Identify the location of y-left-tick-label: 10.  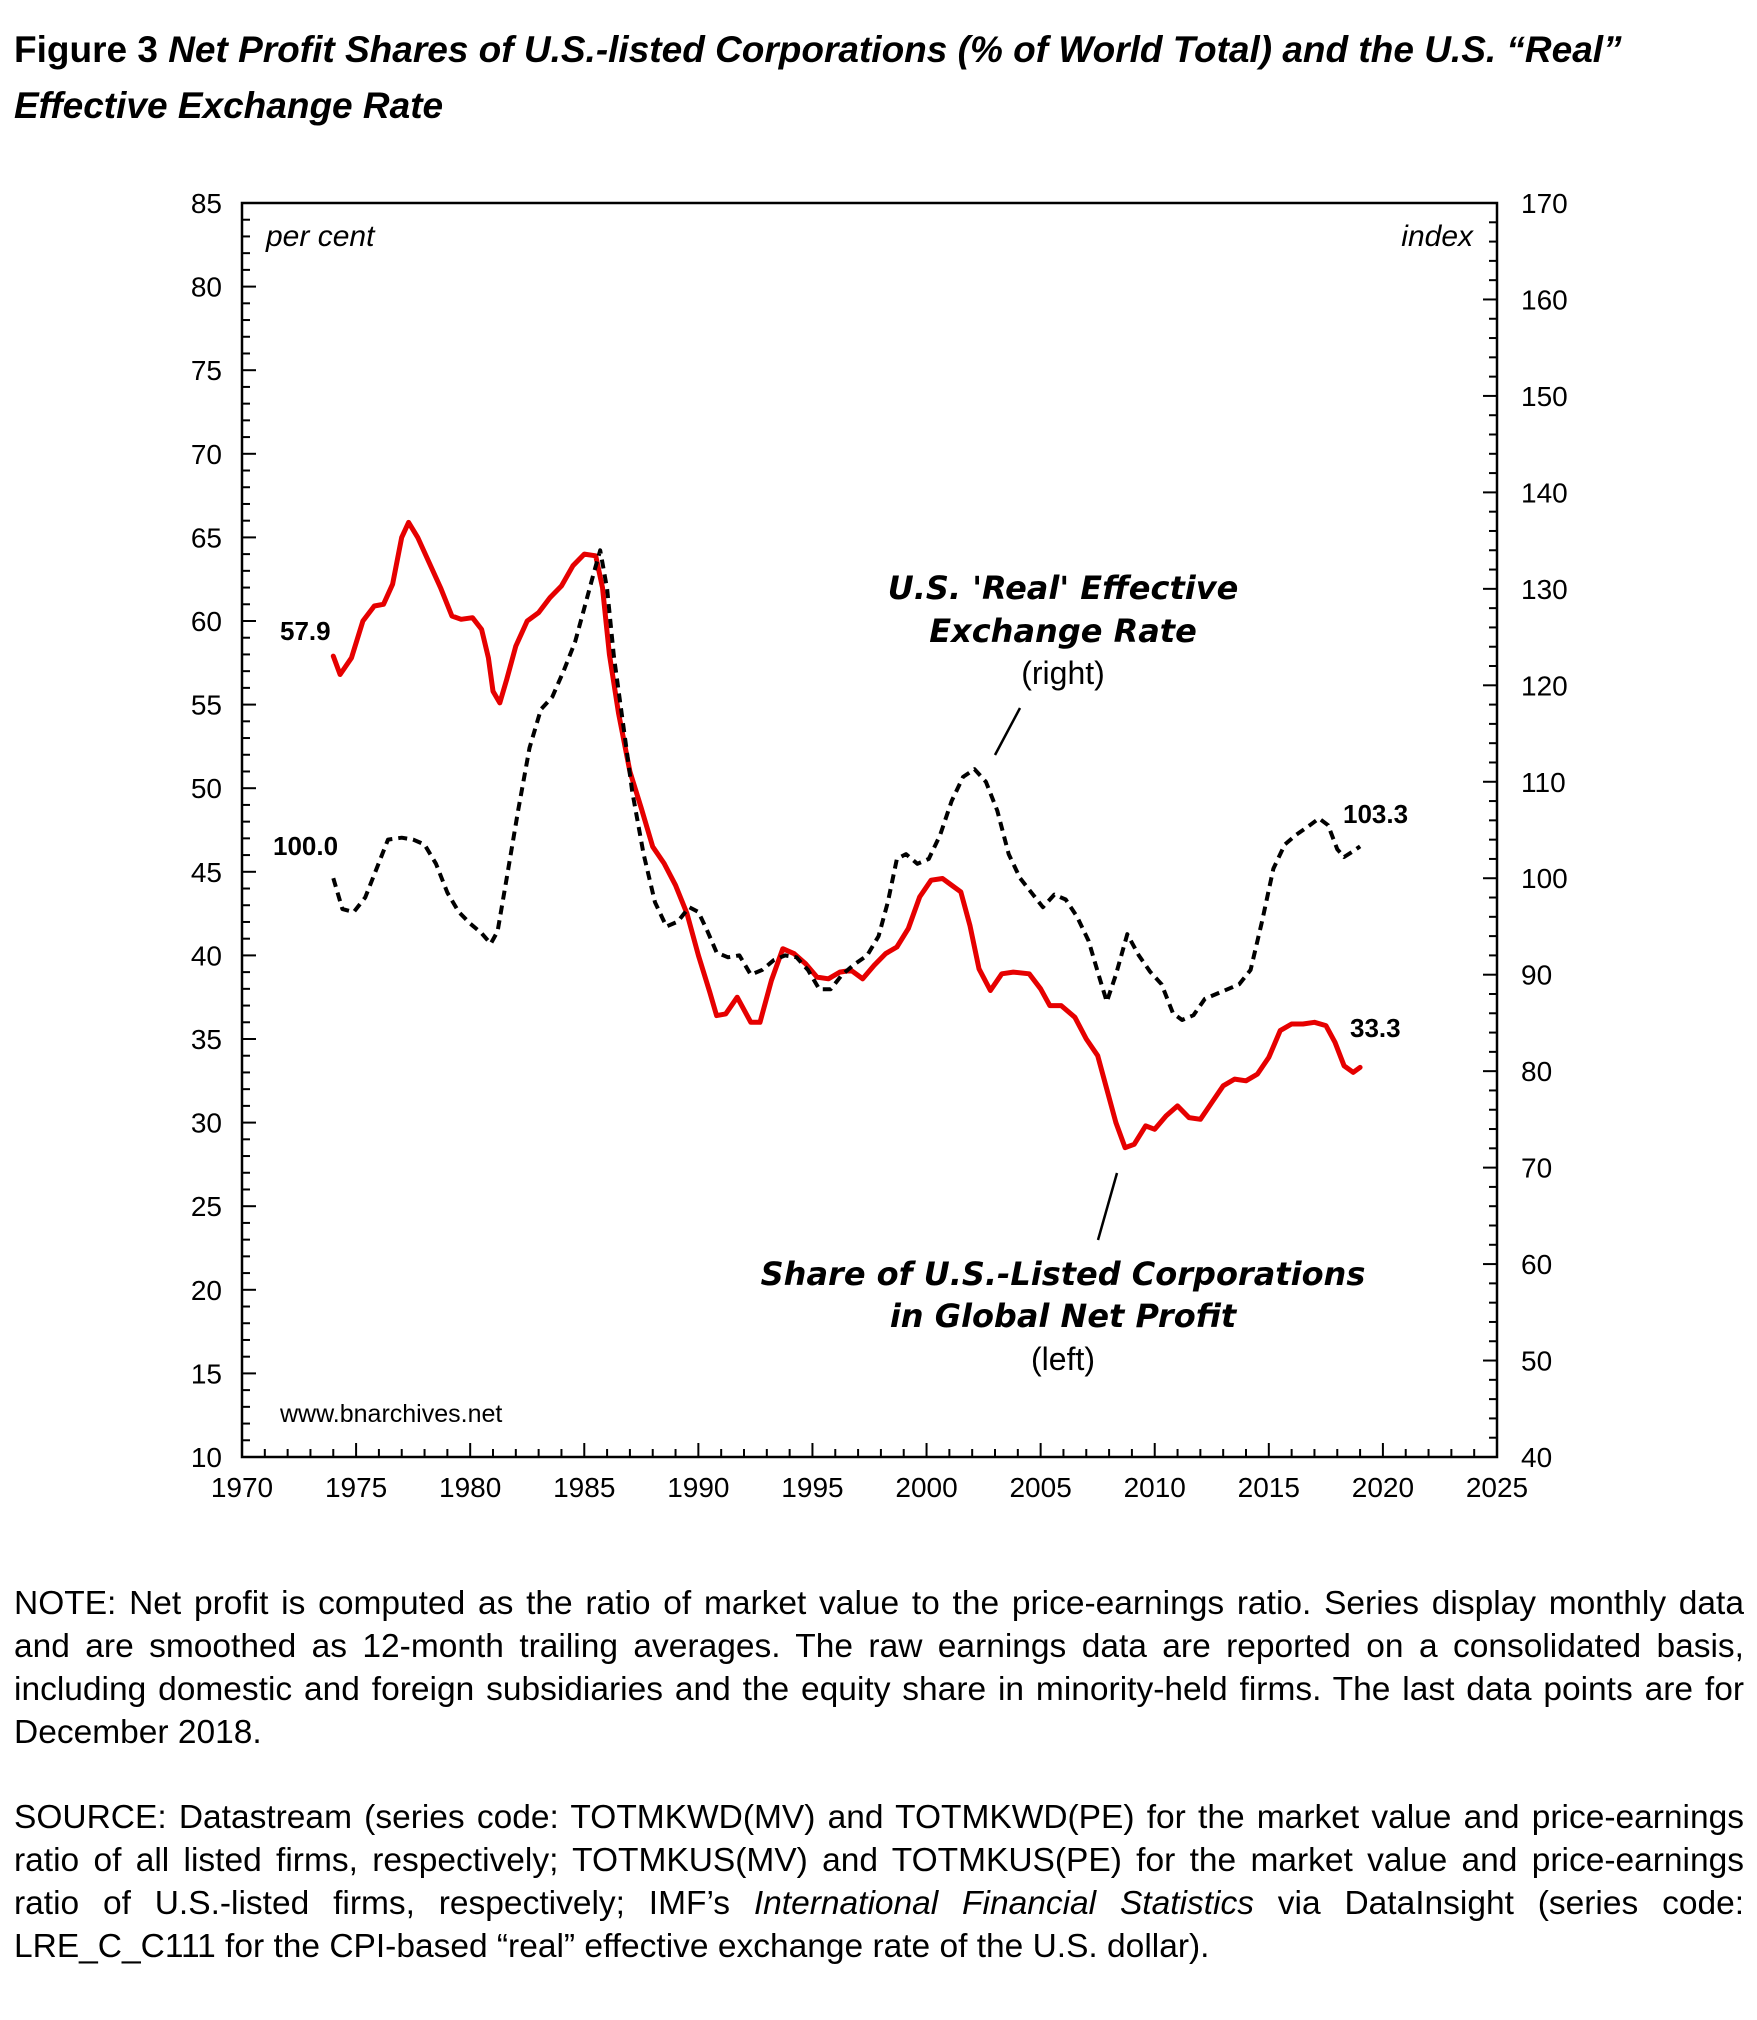
(206, 1457).